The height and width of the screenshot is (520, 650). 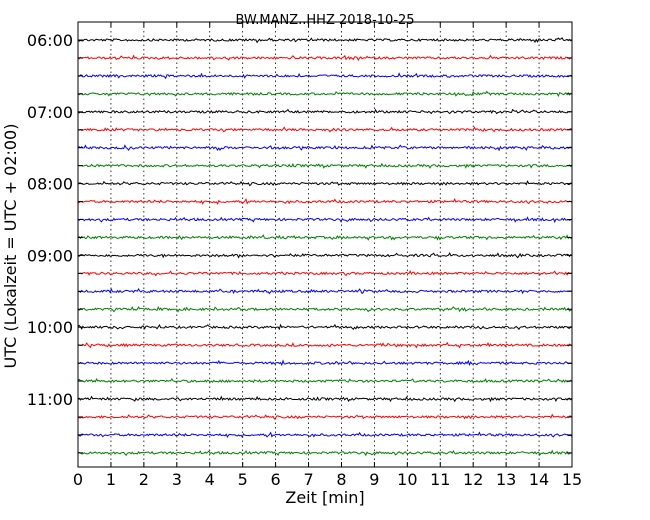 What do you see at coordinates (374, 479) in the screenshot?
I see `x-tick-label: 9` at bounding box center [374, 479].